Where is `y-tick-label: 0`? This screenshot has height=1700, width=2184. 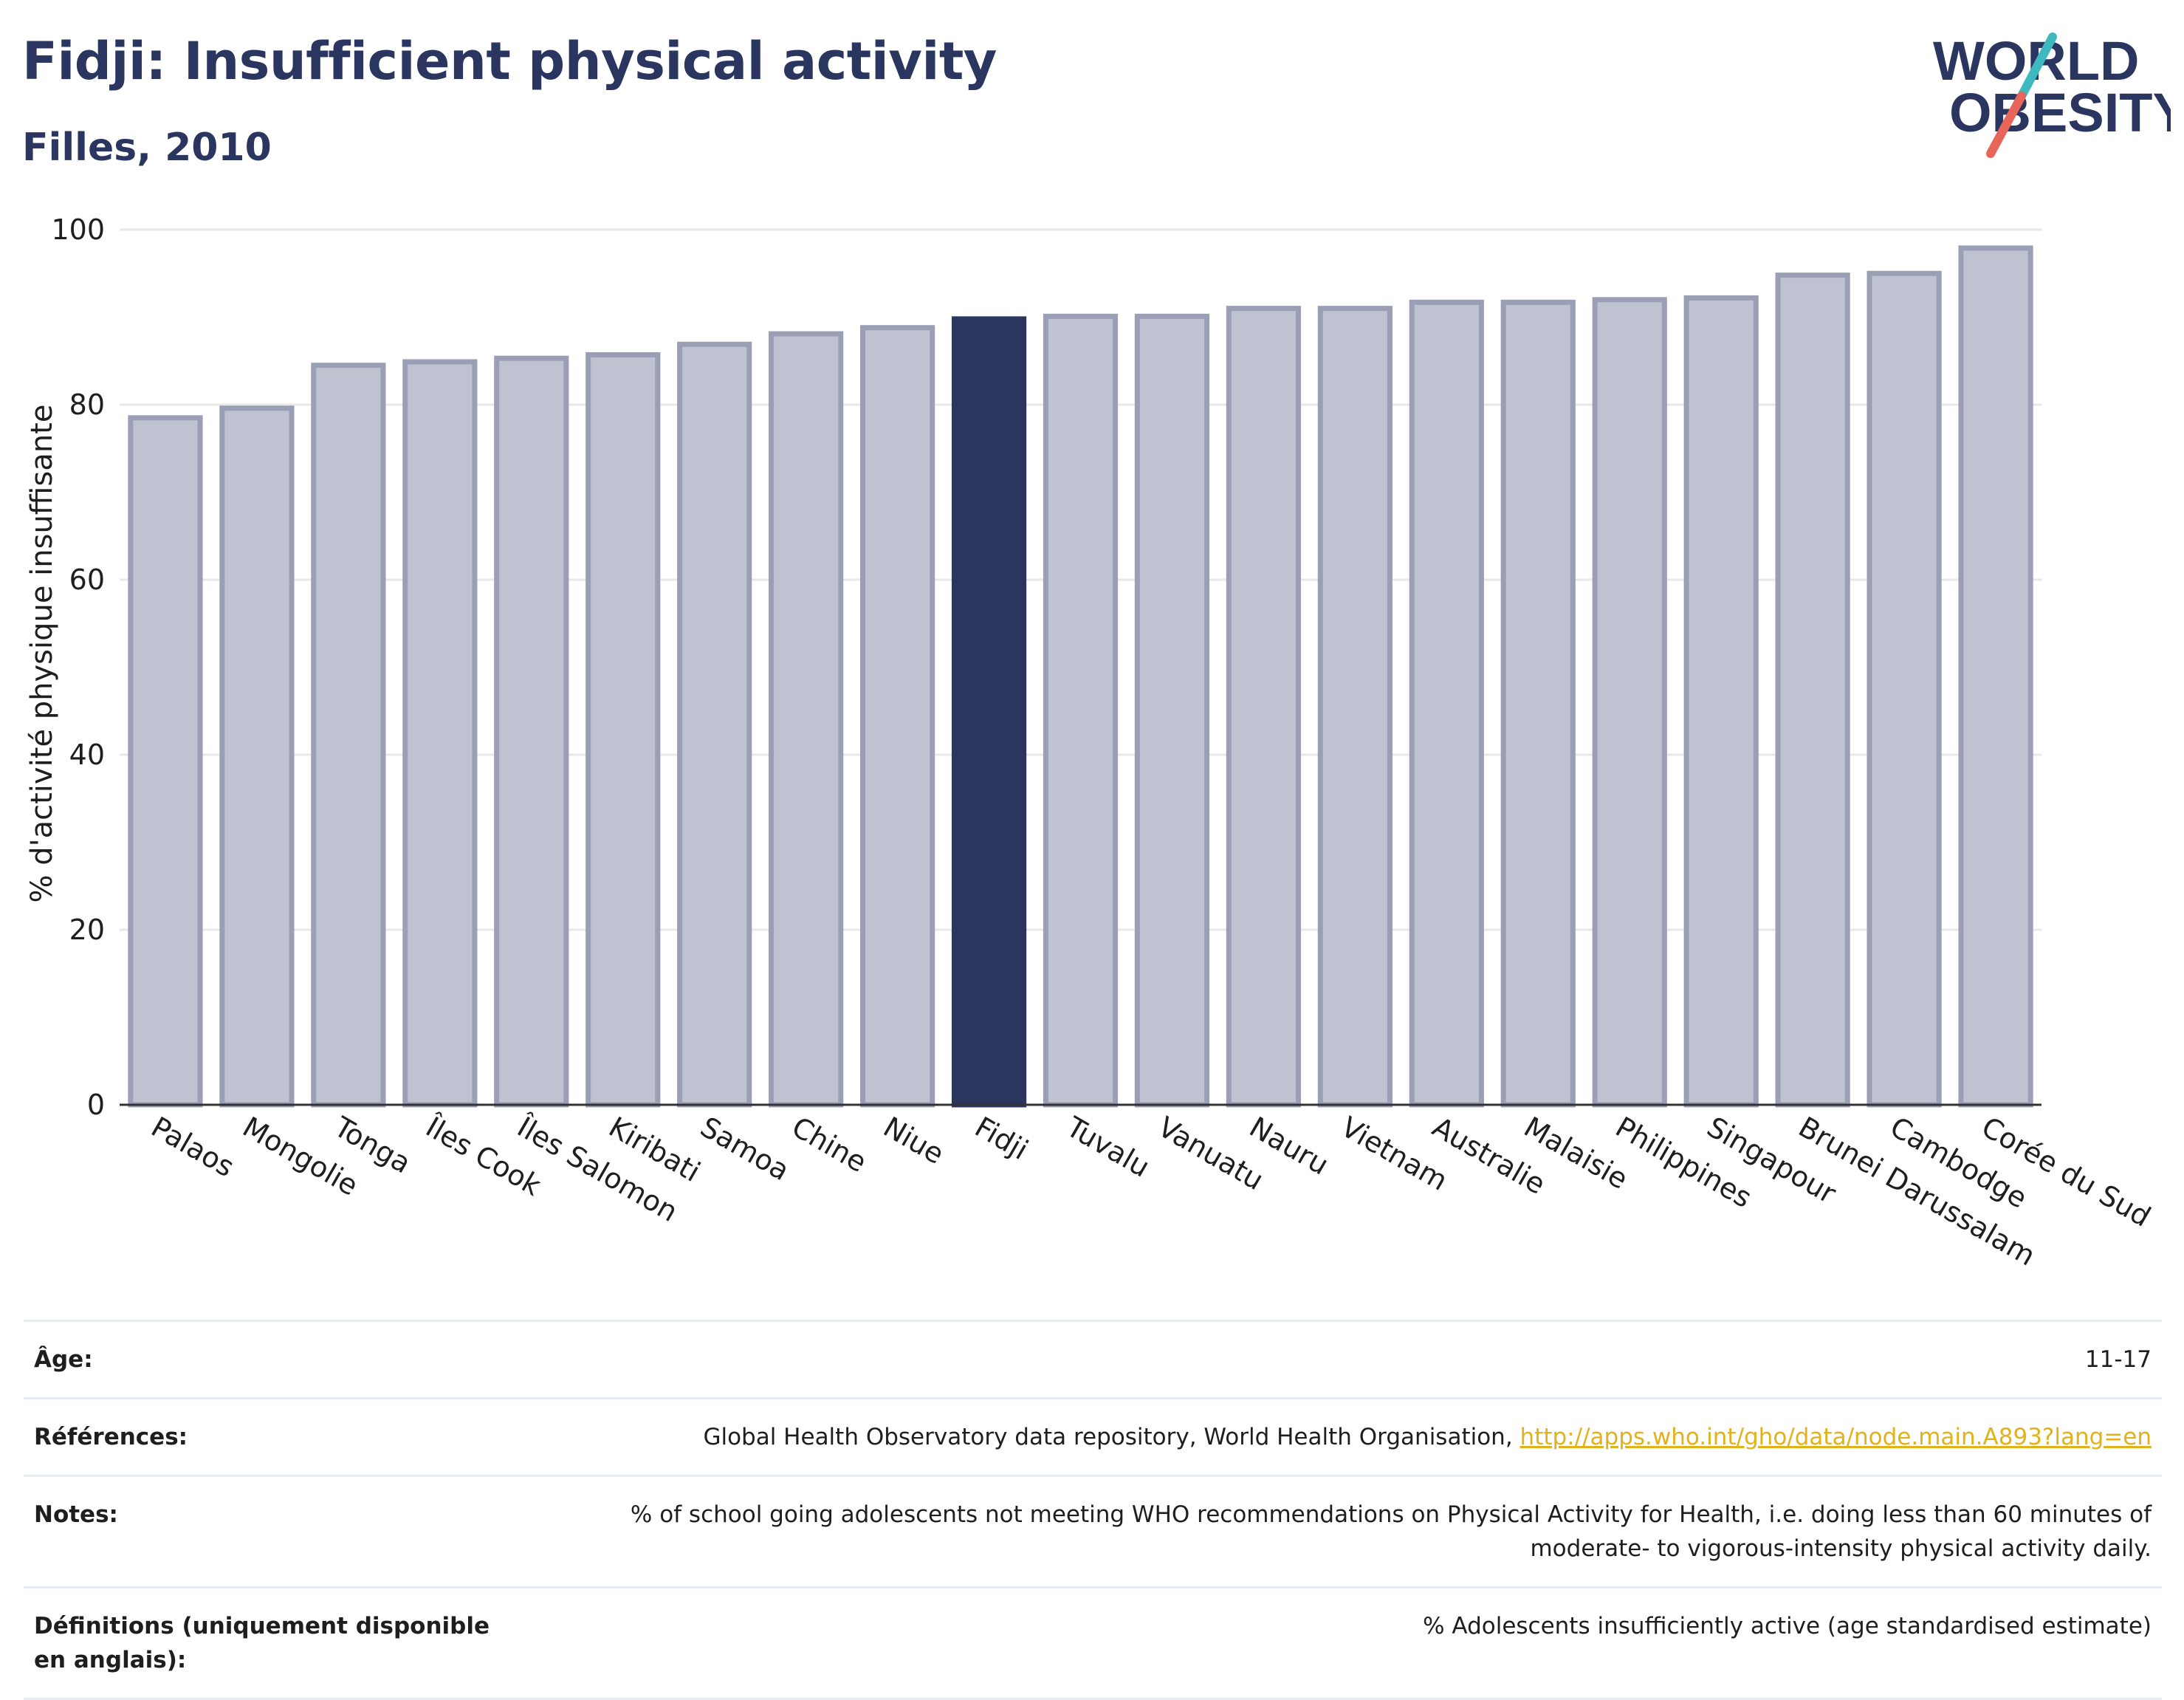
y-tick-label: 0 is located at coordinates (96, 1105).